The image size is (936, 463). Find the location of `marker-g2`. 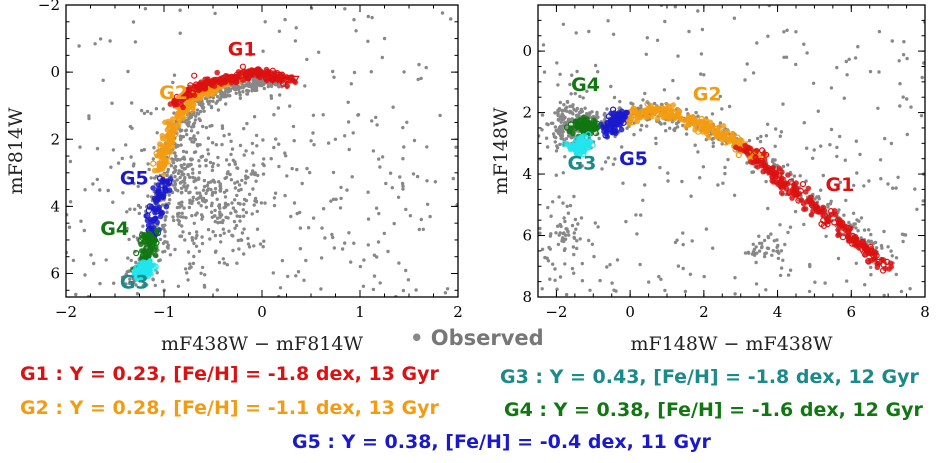

marker-g2 is located at coordinates (639, 116).